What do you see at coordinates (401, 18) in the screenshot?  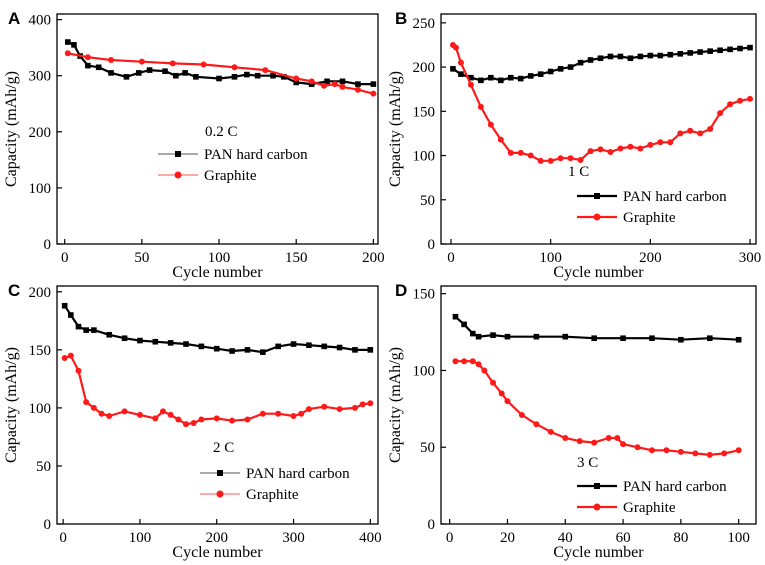 I see `panel-letter: B` at bounding box center [401, 18].